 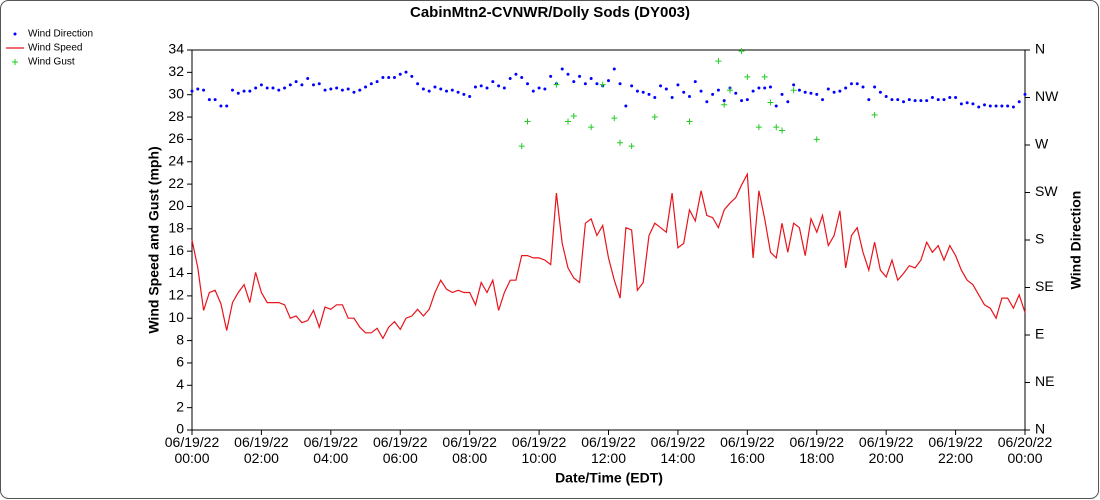 What do you see at coordinates (176, 116) in the screenshot?
I see `y-tick-label: 28` at bounding box center [176, 116].